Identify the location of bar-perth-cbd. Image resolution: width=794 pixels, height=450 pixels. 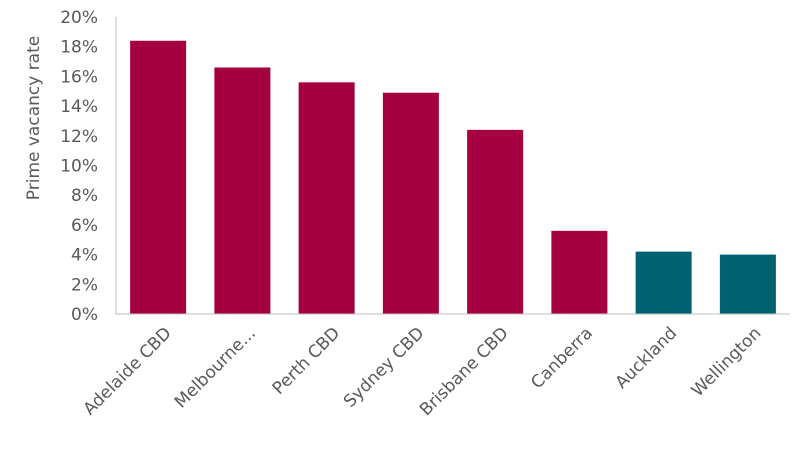
(326, 198).